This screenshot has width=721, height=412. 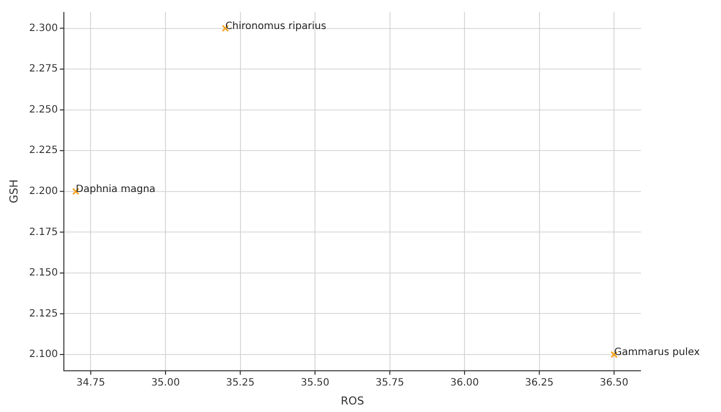 I want to click on x-tick-label: 36.50, so click(x=614, y=382).